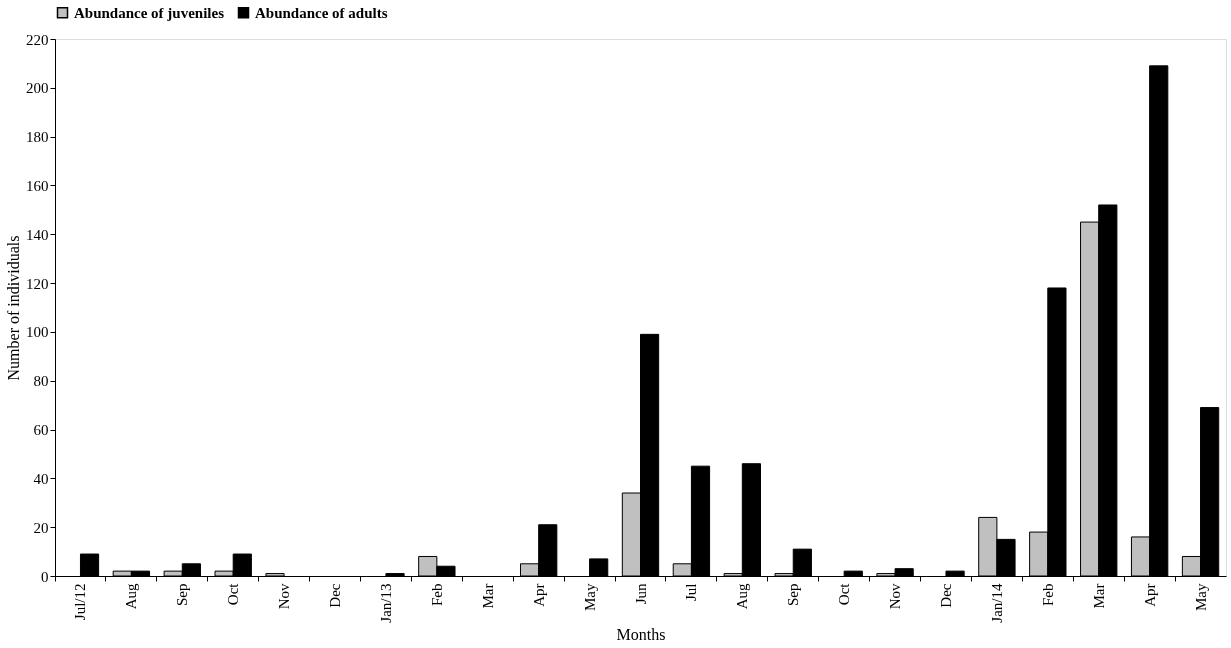 This screenshot has width=1231, height=648. I want to click on x-tick-label: Jul/12, so click(80, 602).